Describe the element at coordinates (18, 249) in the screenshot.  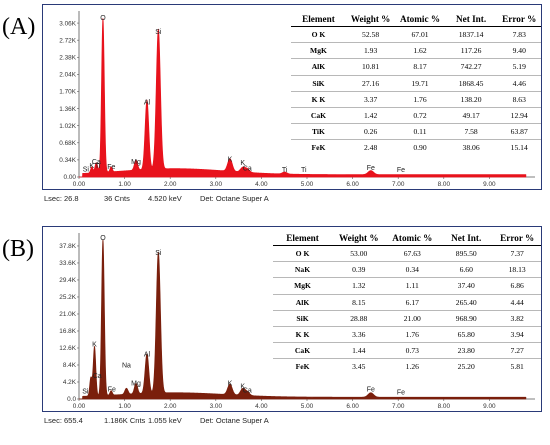
I see `panel-label: (B)` at that location.